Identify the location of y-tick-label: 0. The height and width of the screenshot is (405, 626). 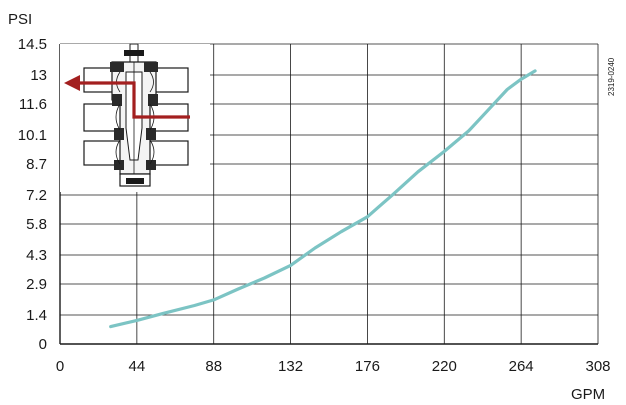
(43, 344).